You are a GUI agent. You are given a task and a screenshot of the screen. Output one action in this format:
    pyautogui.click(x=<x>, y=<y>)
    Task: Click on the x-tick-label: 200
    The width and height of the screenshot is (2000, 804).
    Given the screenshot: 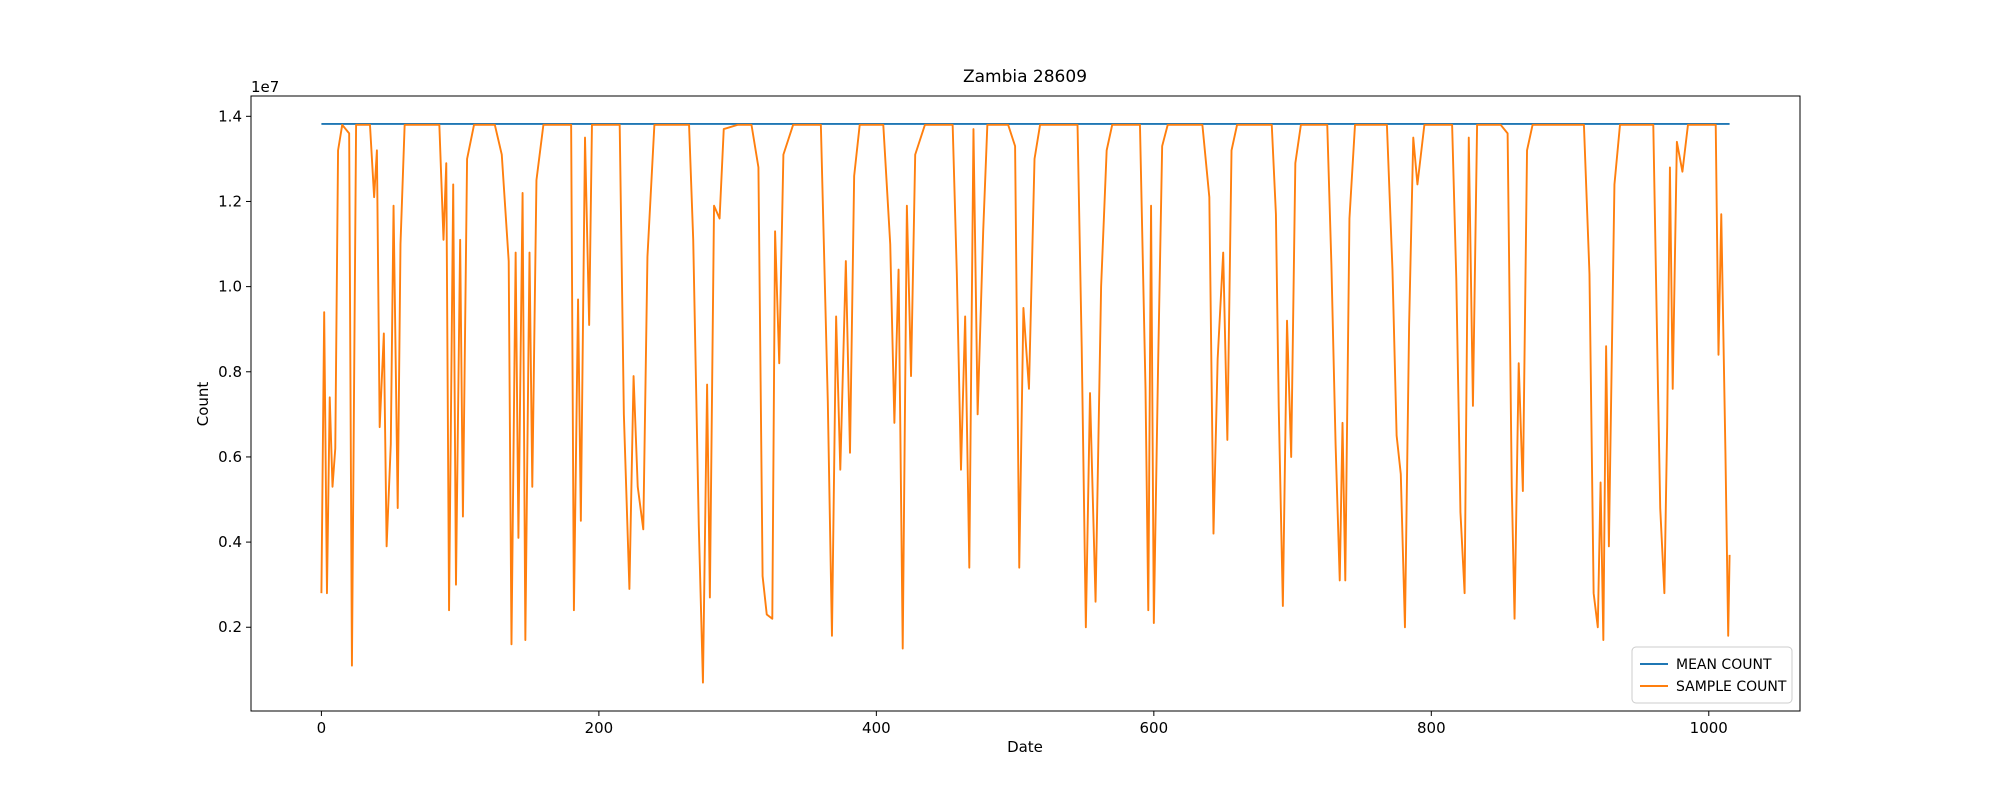 What is the action you would take?
    pyautogui.click(x=599, y=728)
    